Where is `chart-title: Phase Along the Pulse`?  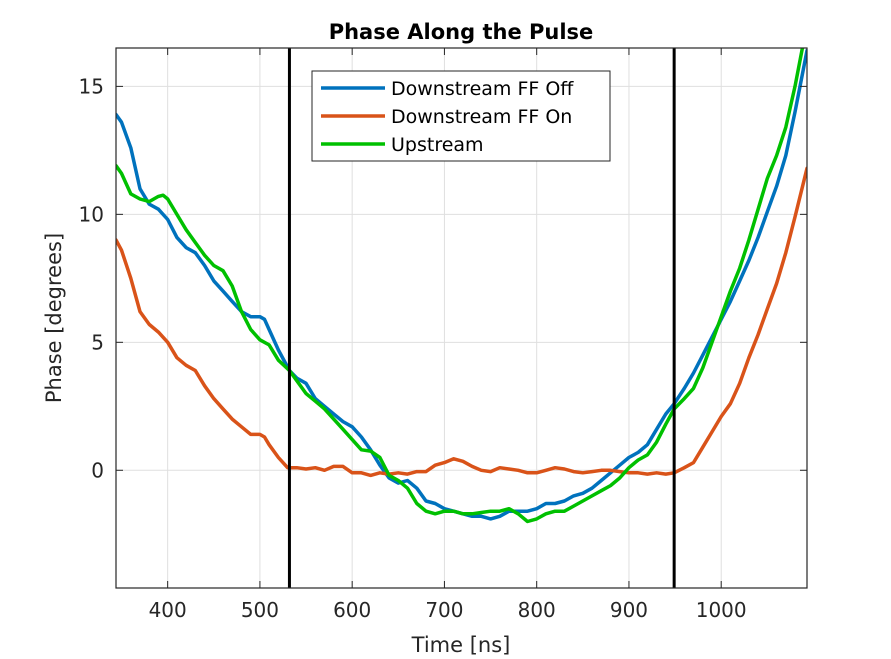
chart-title: Phase Along the Pulse is located at coordinates (461, 32).